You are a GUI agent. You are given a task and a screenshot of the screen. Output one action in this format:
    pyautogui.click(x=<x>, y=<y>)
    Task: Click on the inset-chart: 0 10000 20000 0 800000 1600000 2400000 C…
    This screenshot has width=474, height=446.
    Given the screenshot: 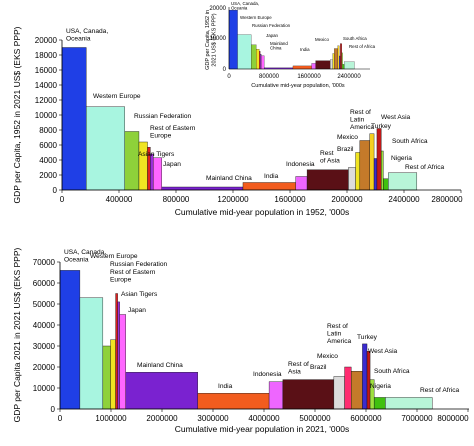 What is the action you would take?
    pyautogui.click(x=289, y=45)
    